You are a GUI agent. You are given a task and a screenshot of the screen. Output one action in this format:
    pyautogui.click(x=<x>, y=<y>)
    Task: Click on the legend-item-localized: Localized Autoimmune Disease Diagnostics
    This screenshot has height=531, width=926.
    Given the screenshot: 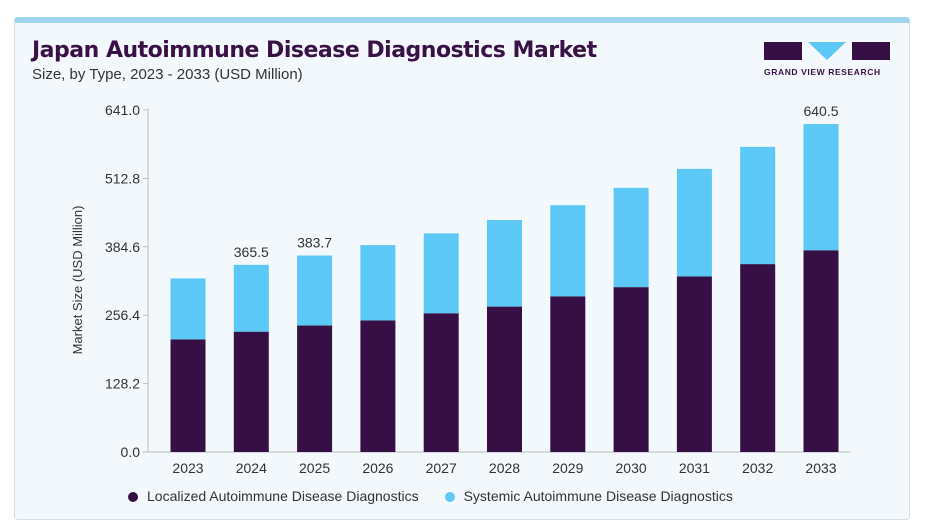 What is the action you would take?
    pyautogui.click(x=273, y=496)
    